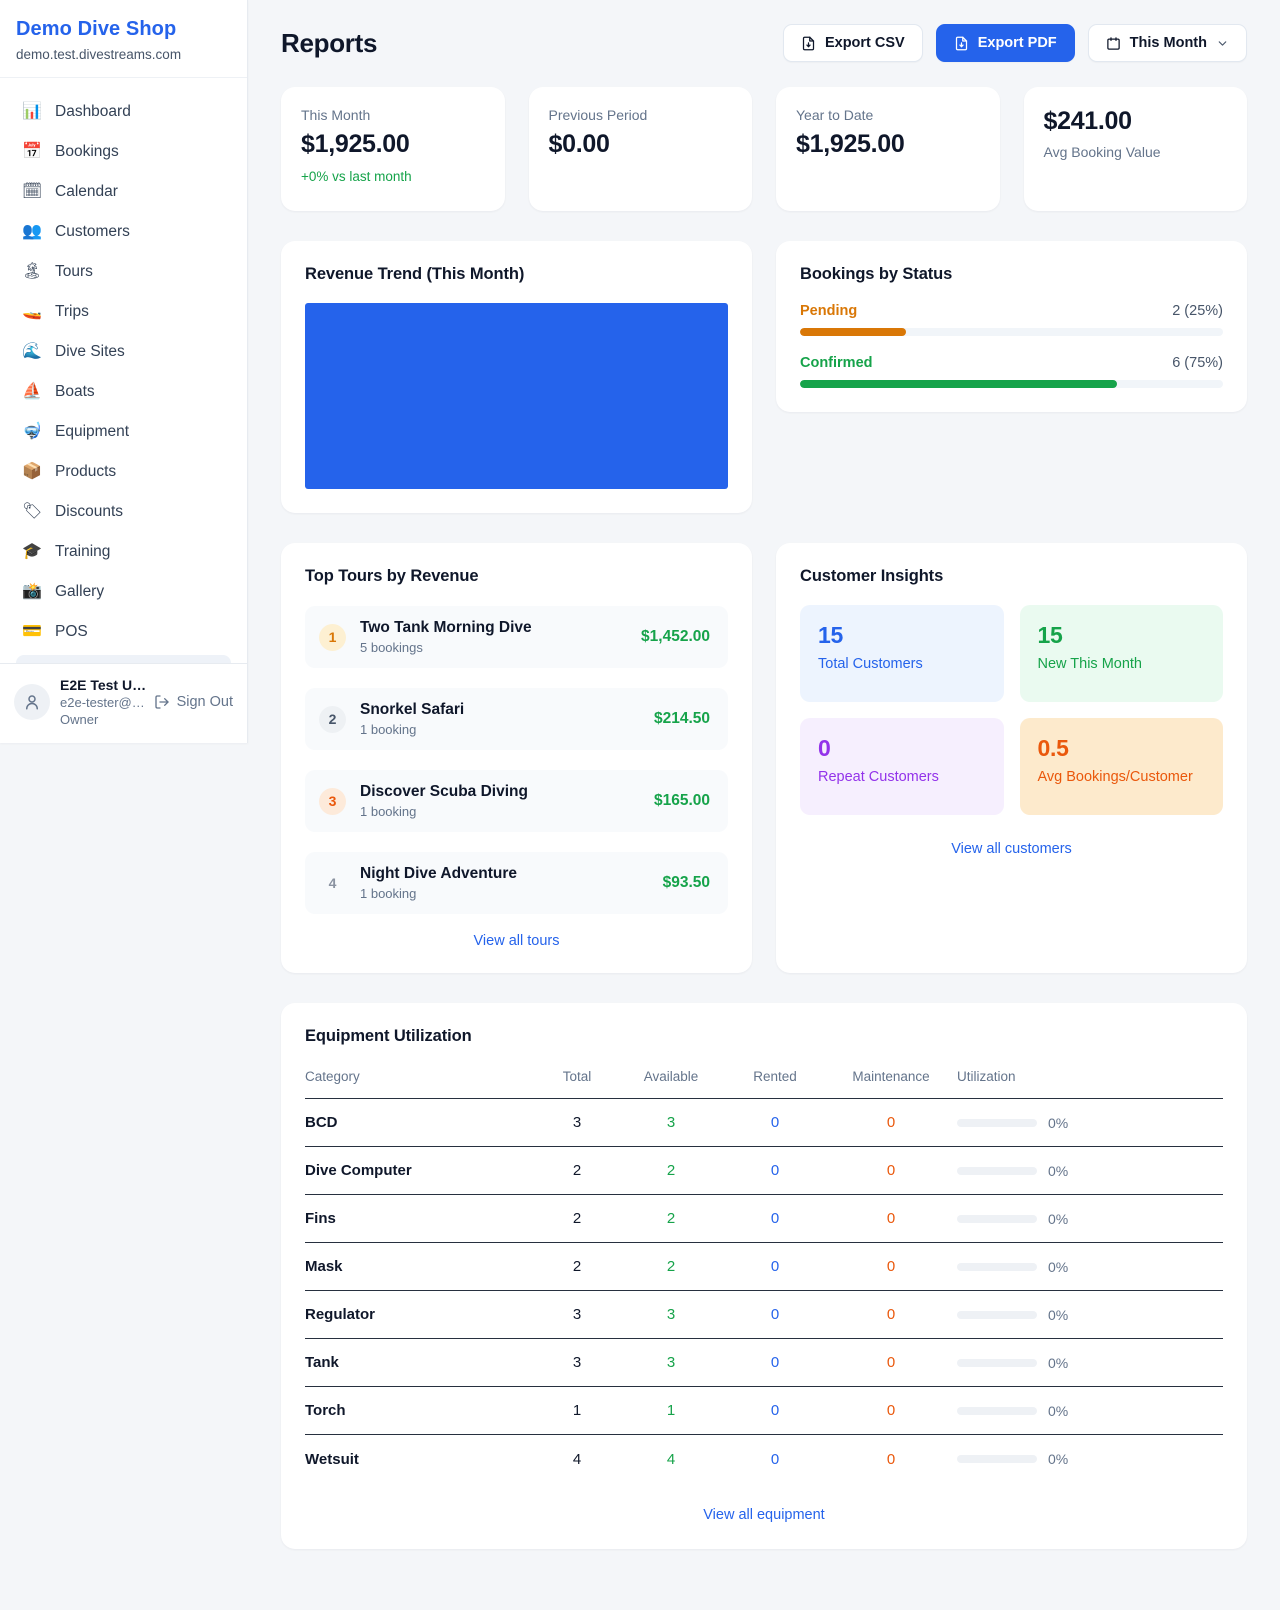  What do you see at coordinates (681, 800) in the screenshot?
I see `tour-revenue: $165.00` at bounding box center [681, 800].